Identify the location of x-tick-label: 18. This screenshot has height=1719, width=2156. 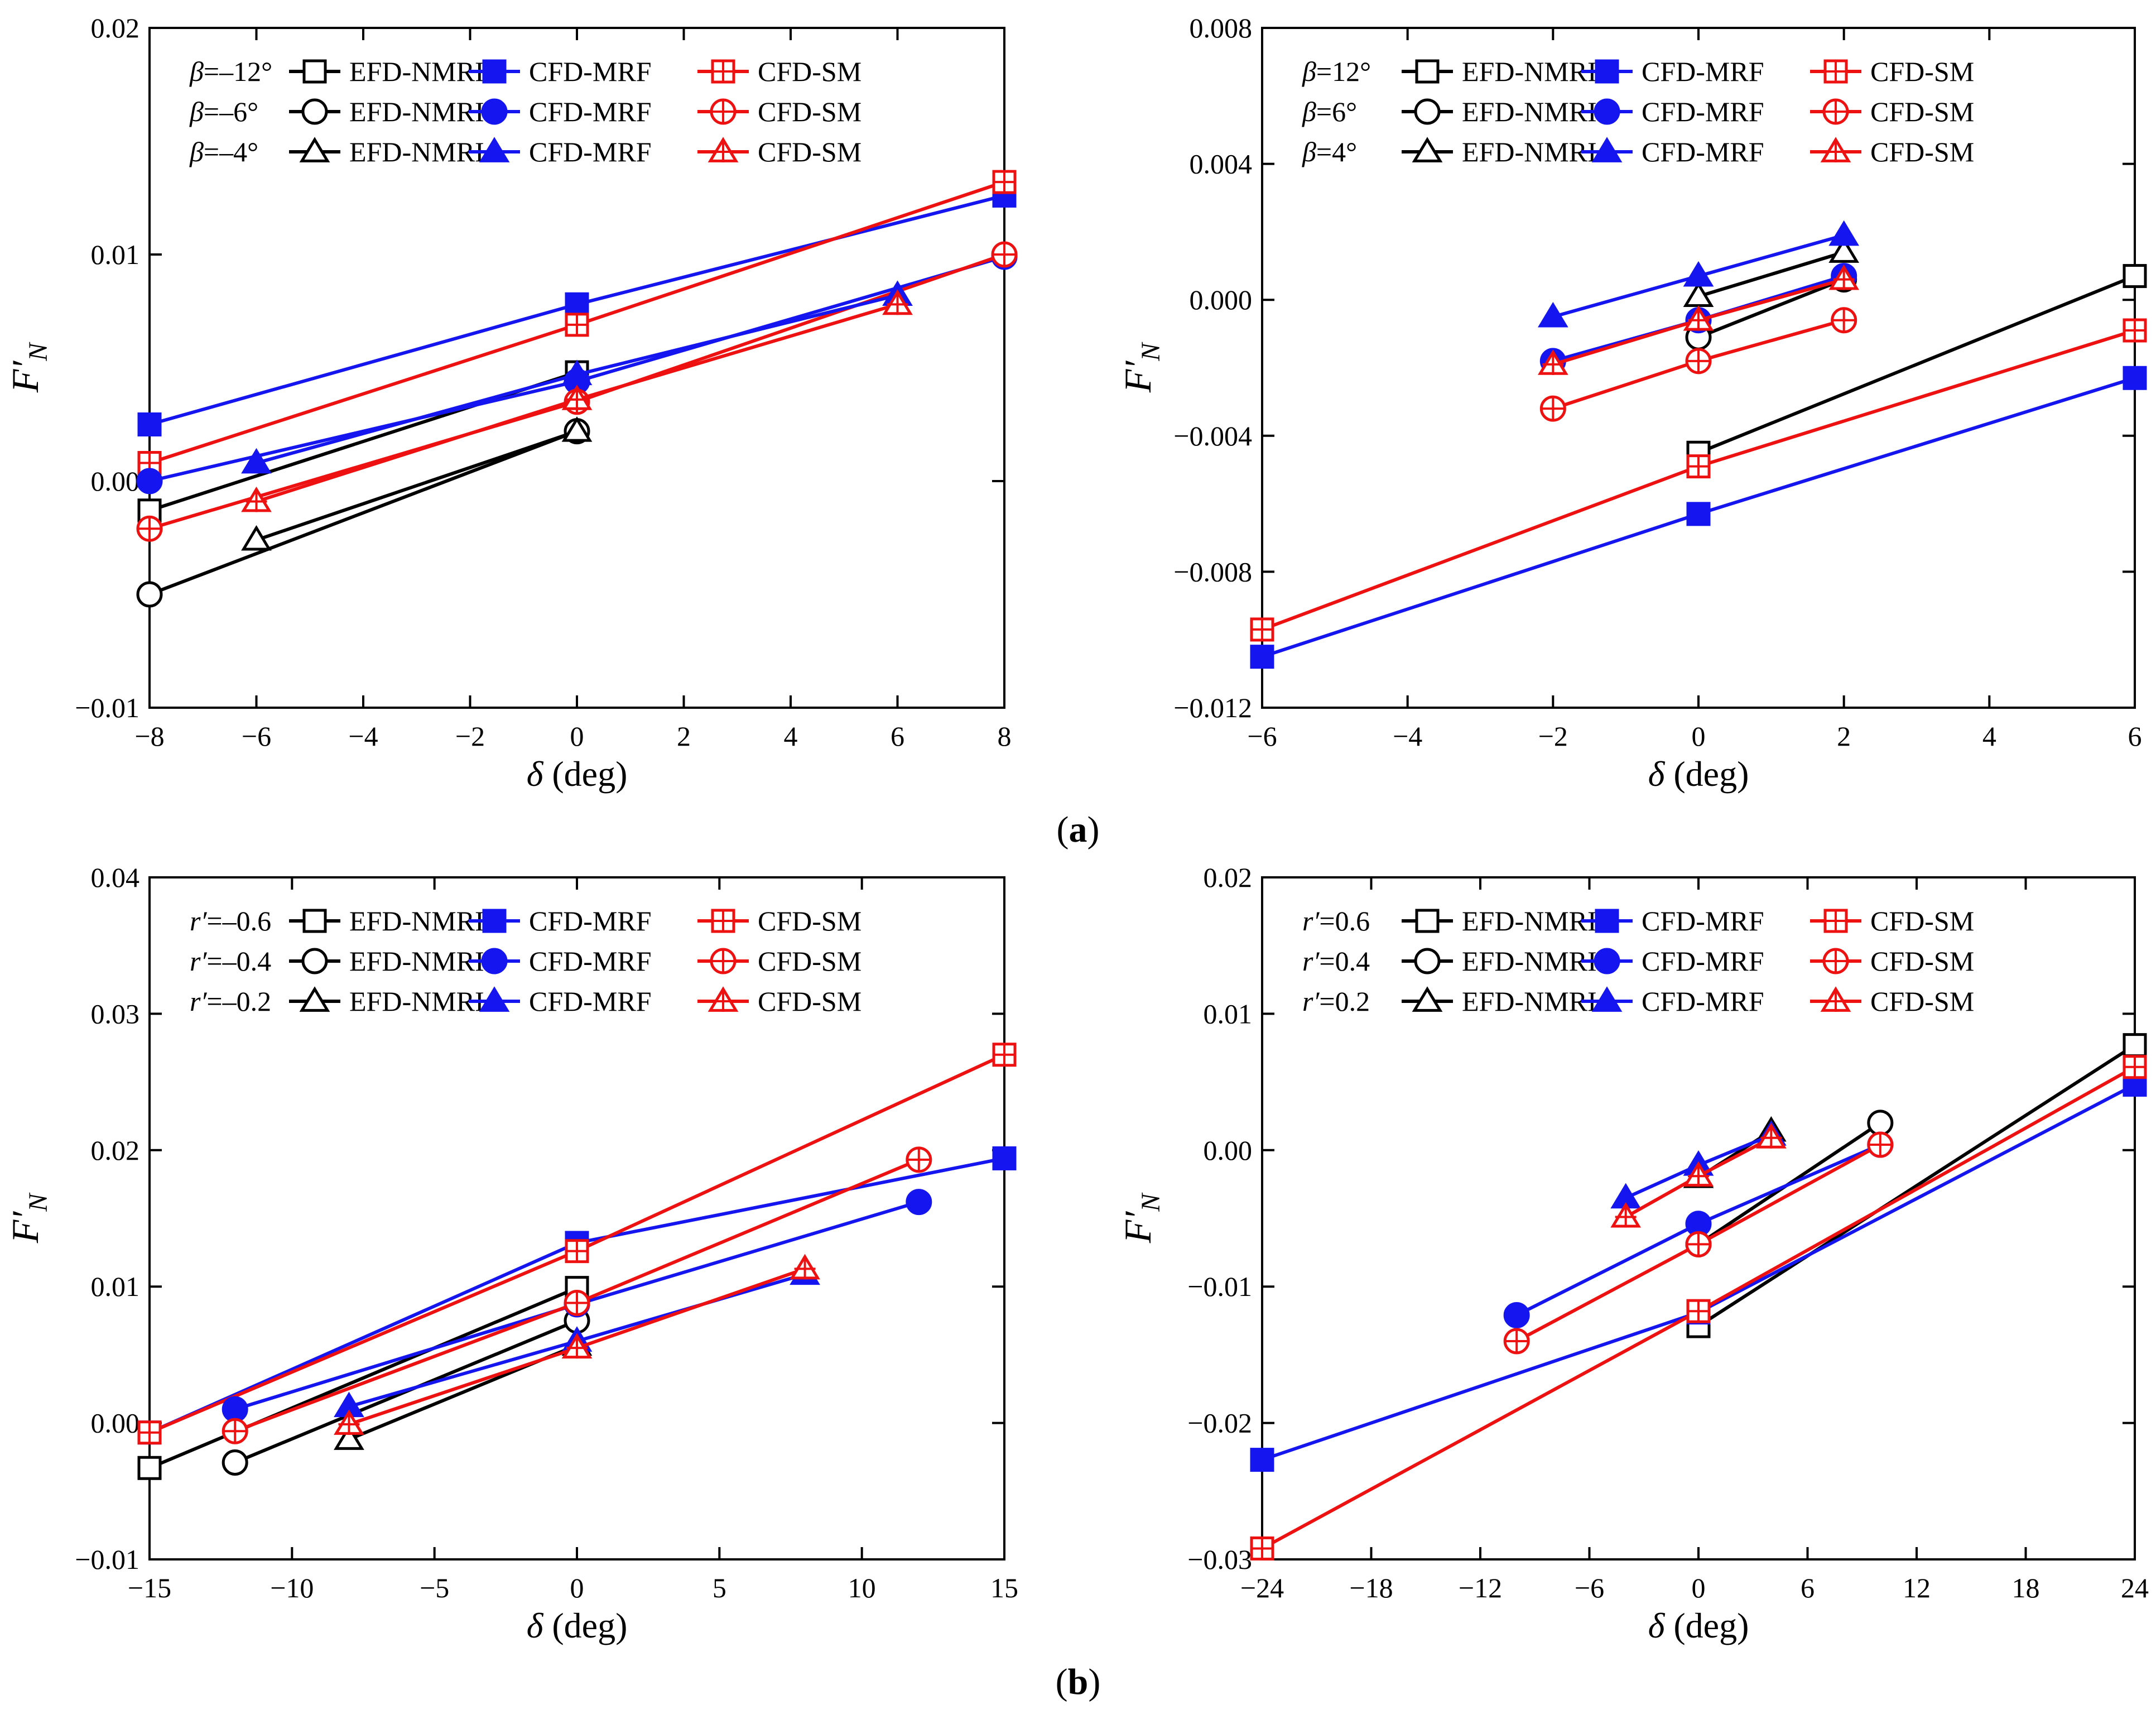
(2026, 1587).